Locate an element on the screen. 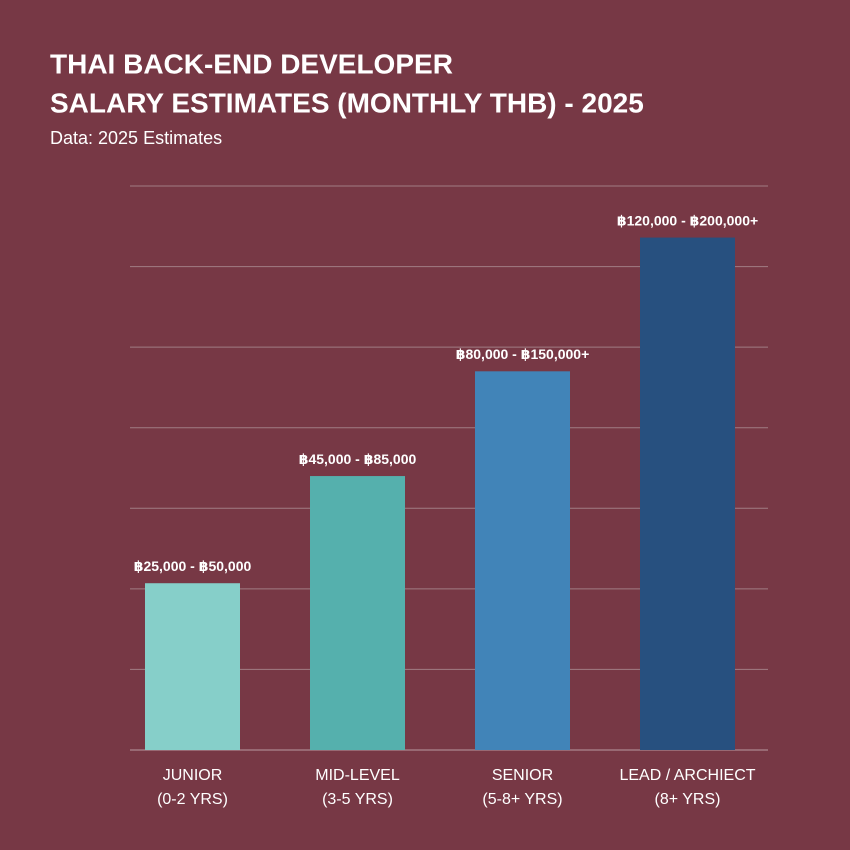 The width and height of the screenshot is (850, 850). bar-annotation: ฿45,000 - ฿85,000 is located at coordinates (358, 459).